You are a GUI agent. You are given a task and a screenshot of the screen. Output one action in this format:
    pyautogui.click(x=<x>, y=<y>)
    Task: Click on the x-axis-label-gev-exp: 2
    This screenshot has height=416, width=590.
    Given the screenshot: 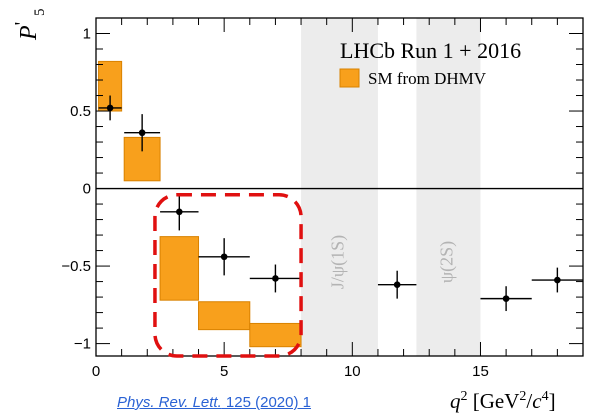 What is the action you would take?
    pyautogui.click(x=522, y=396)
    